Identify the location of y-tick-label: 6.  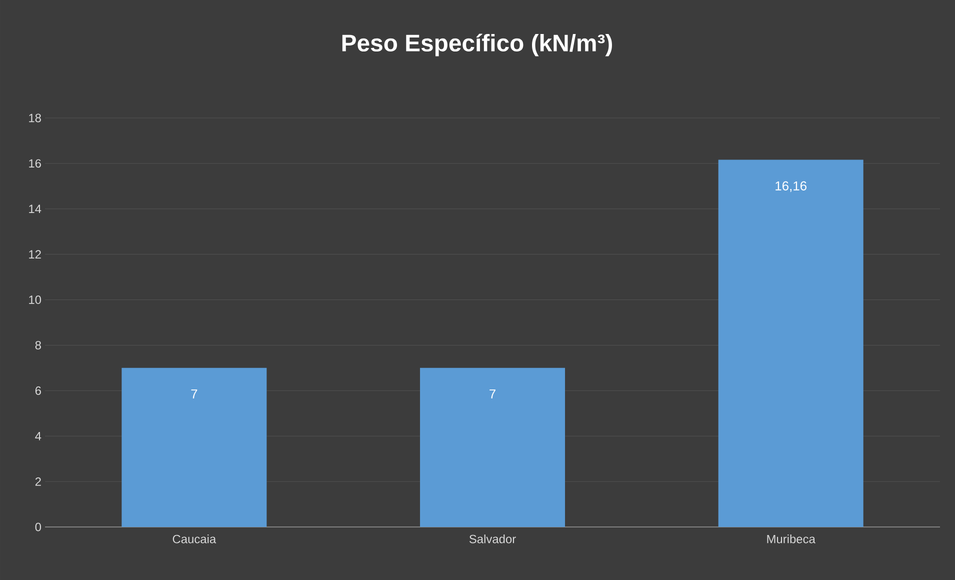
(38, 390).